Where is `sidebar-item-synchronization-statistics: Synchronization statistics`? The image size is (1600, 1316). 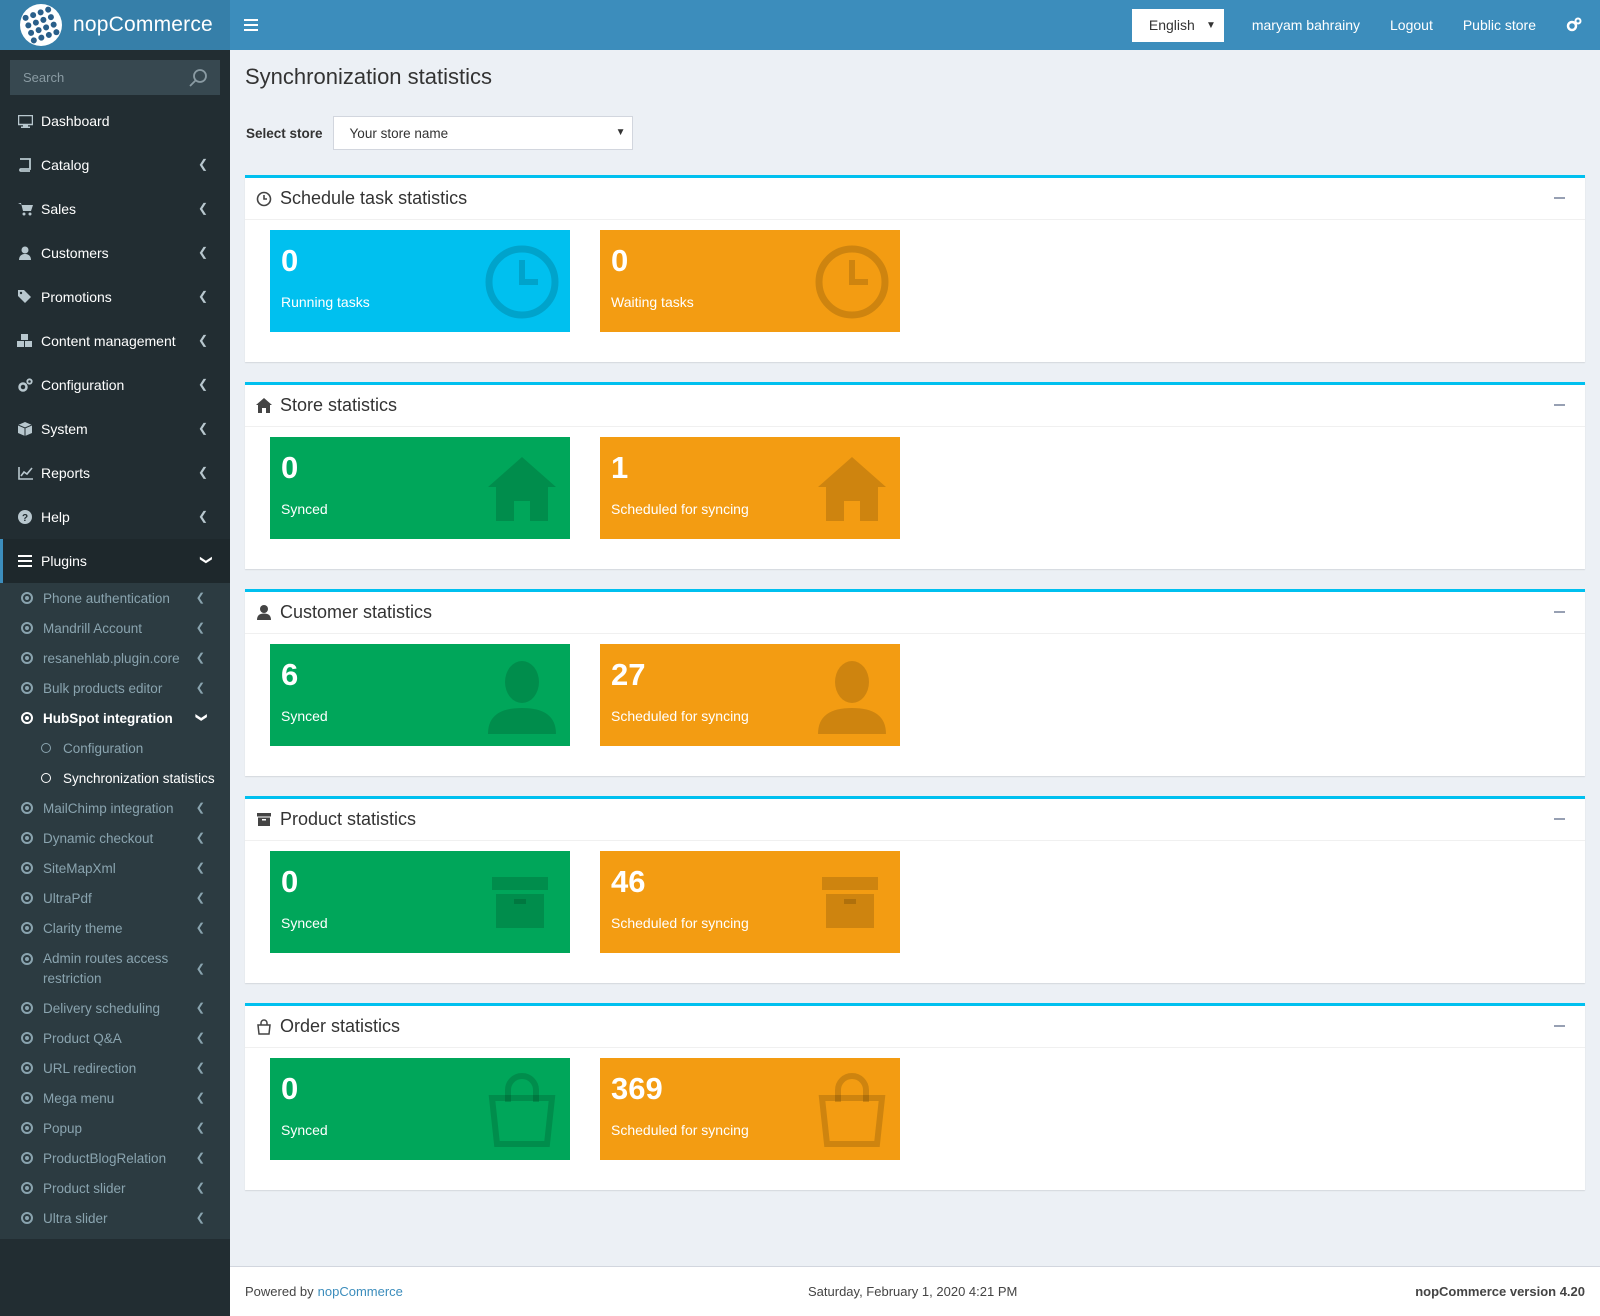
sidebar-item-synchronization-statistics: Synchronization statistics is located at coordinates (115, 778).